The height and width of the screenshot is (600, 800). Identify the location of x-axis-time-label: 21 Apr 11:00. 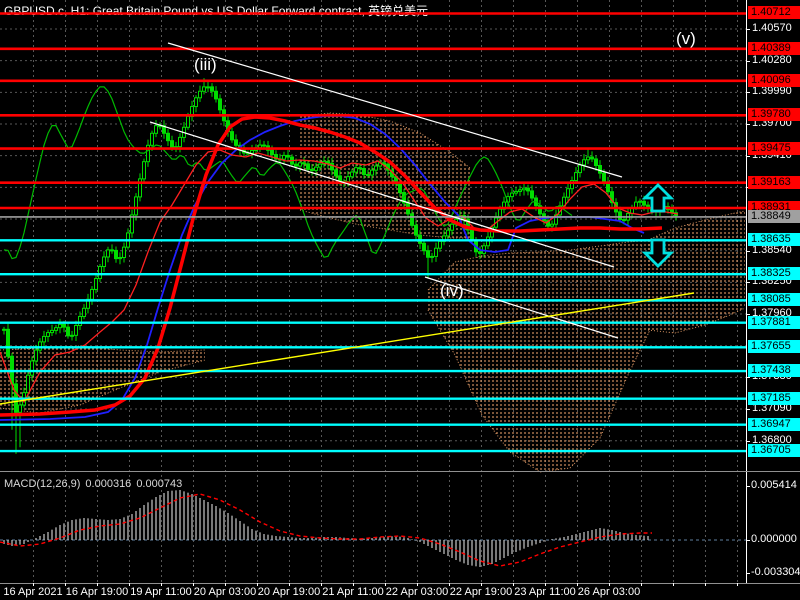
(353, 592).